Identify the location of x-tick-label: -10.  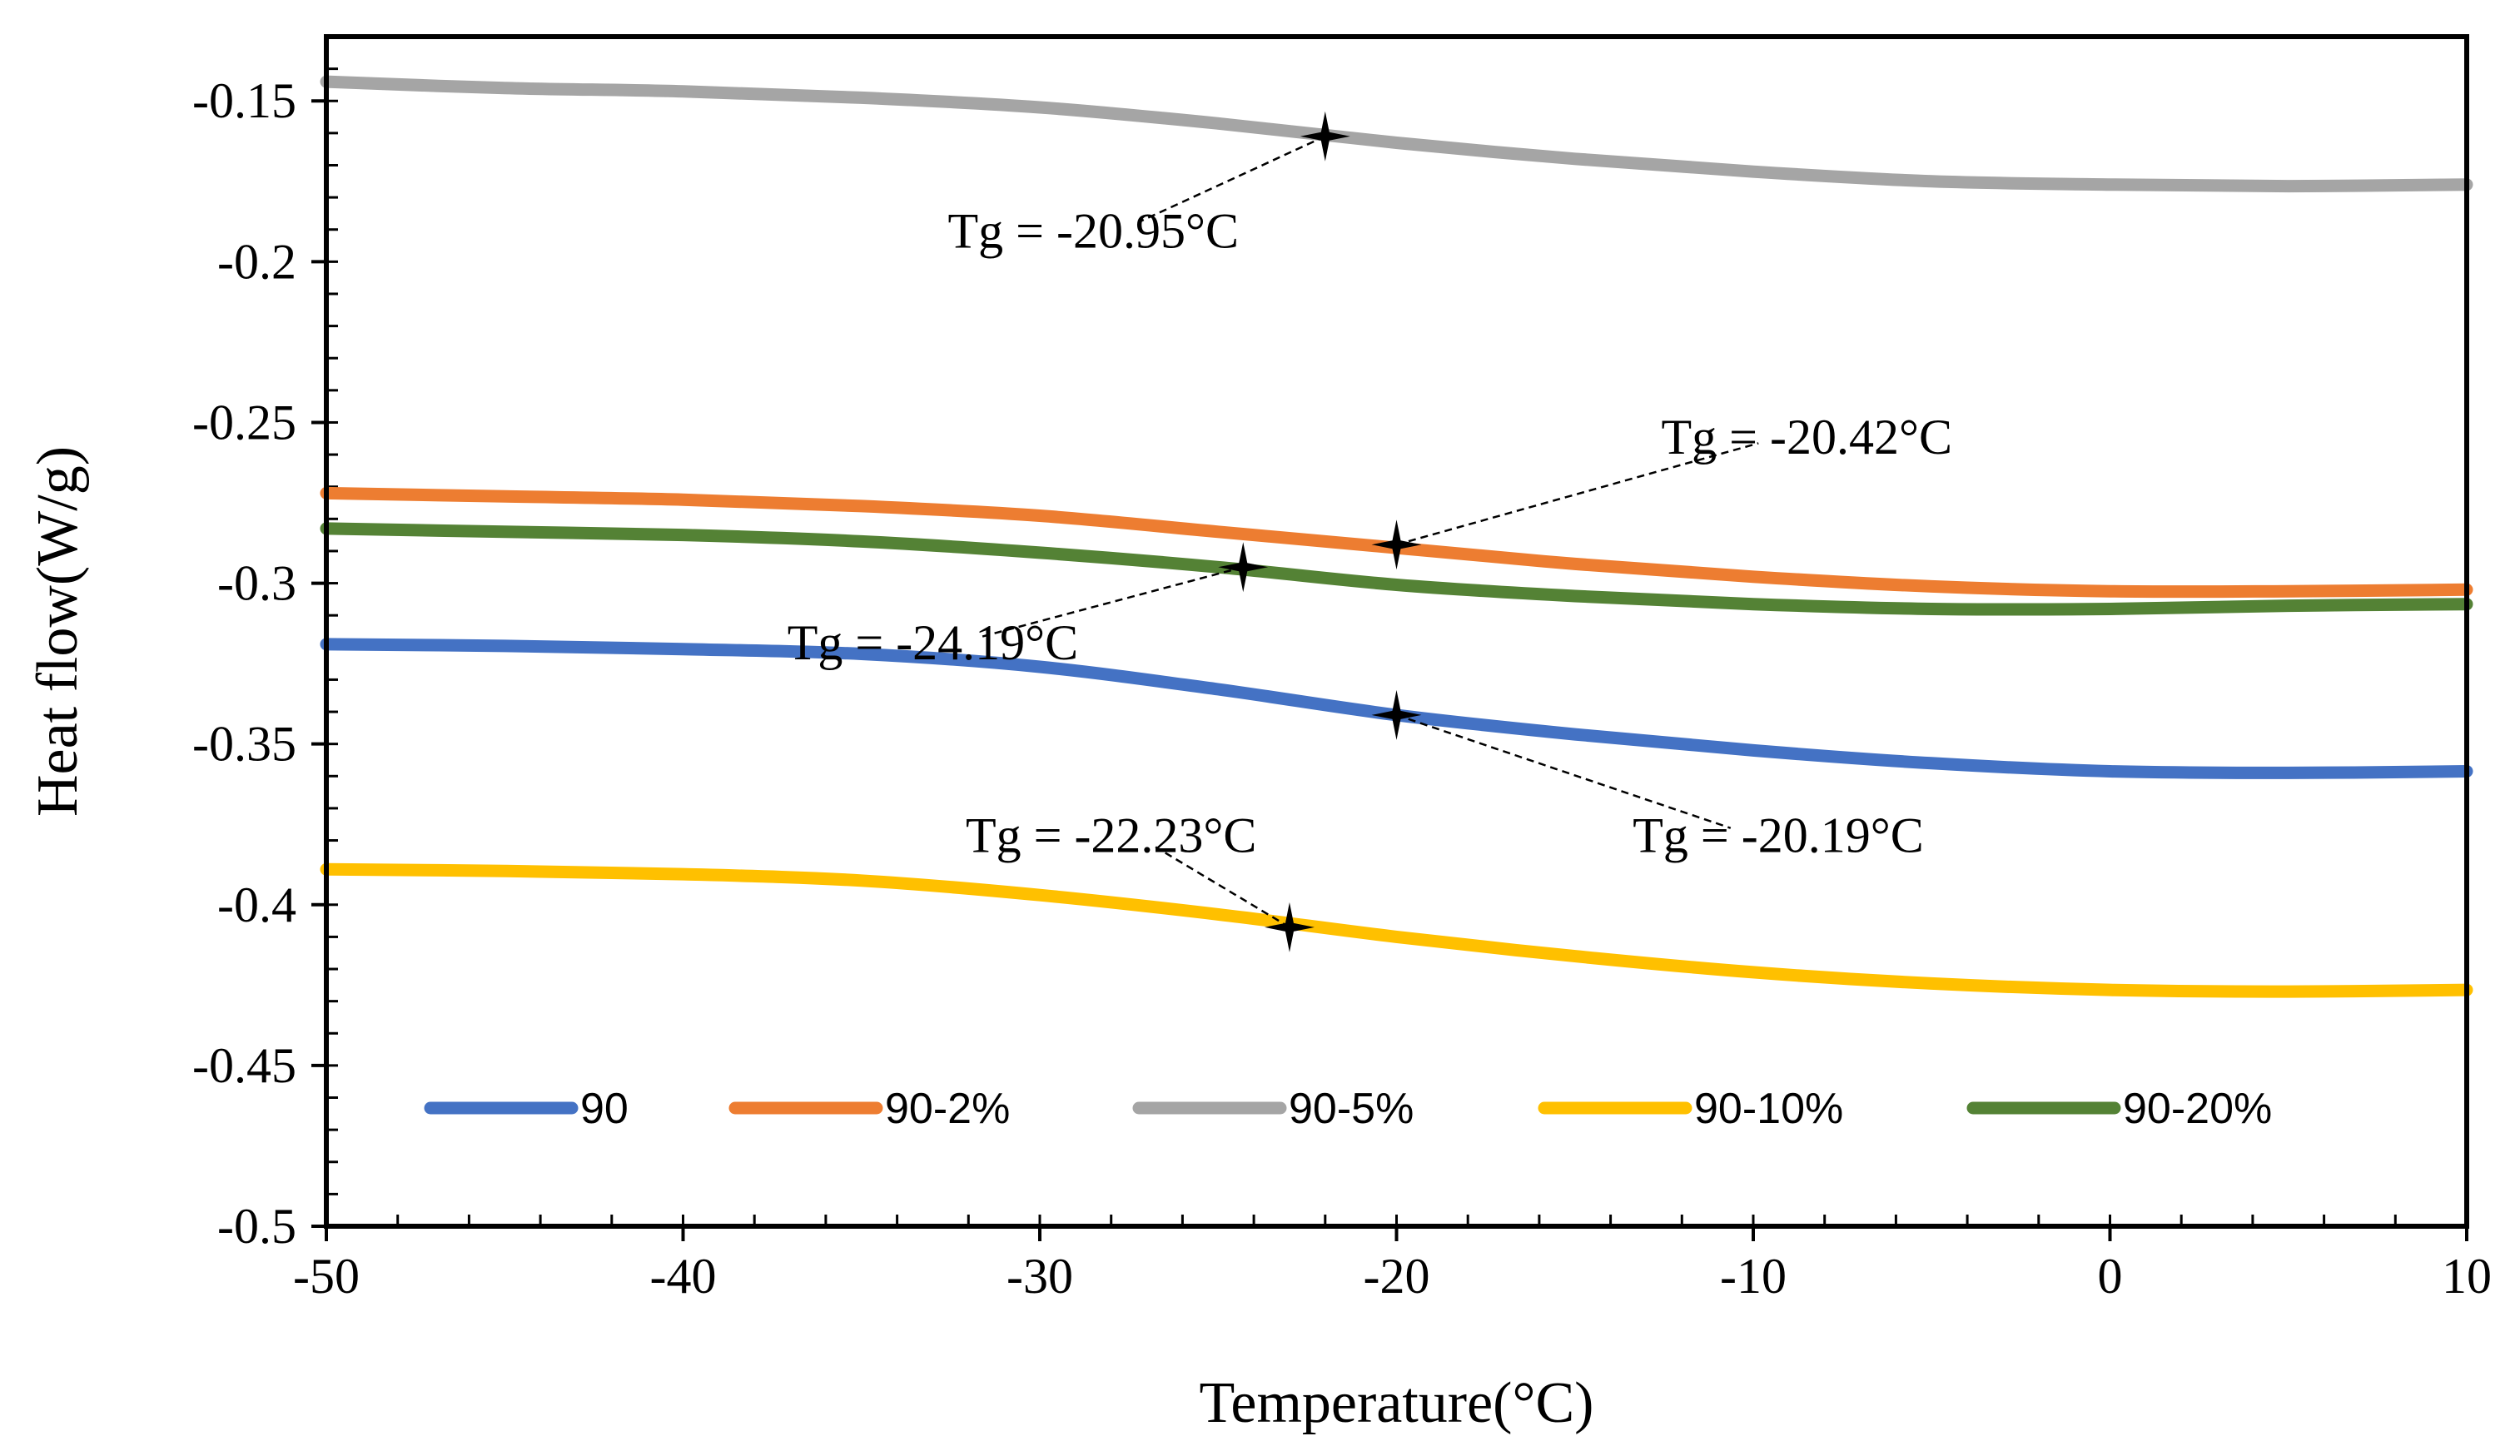
(1753, 1276).